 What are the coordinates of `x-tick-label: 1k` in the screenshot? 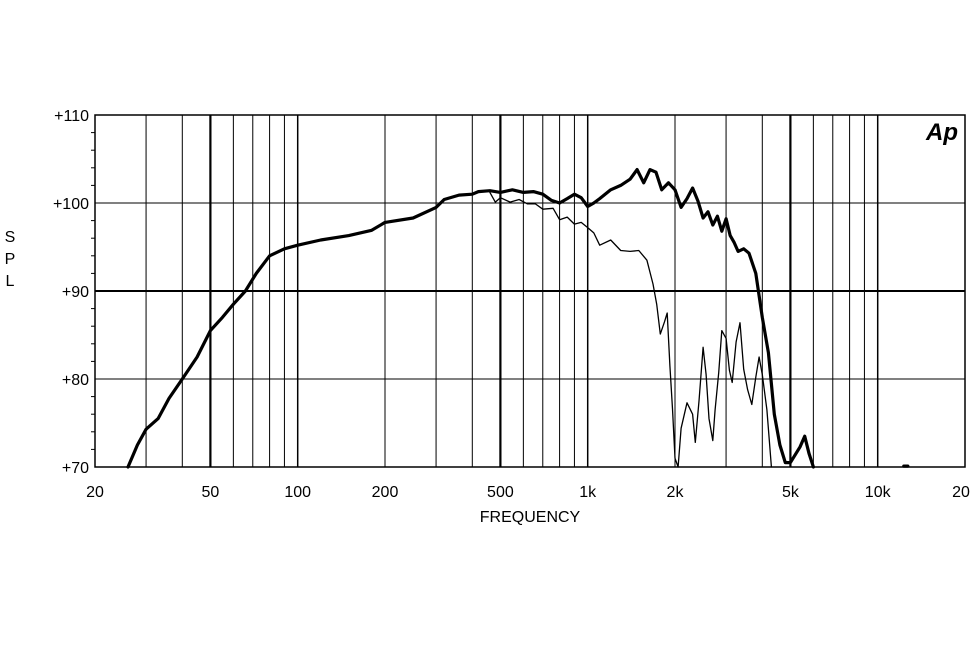 It's located at (588, 492).